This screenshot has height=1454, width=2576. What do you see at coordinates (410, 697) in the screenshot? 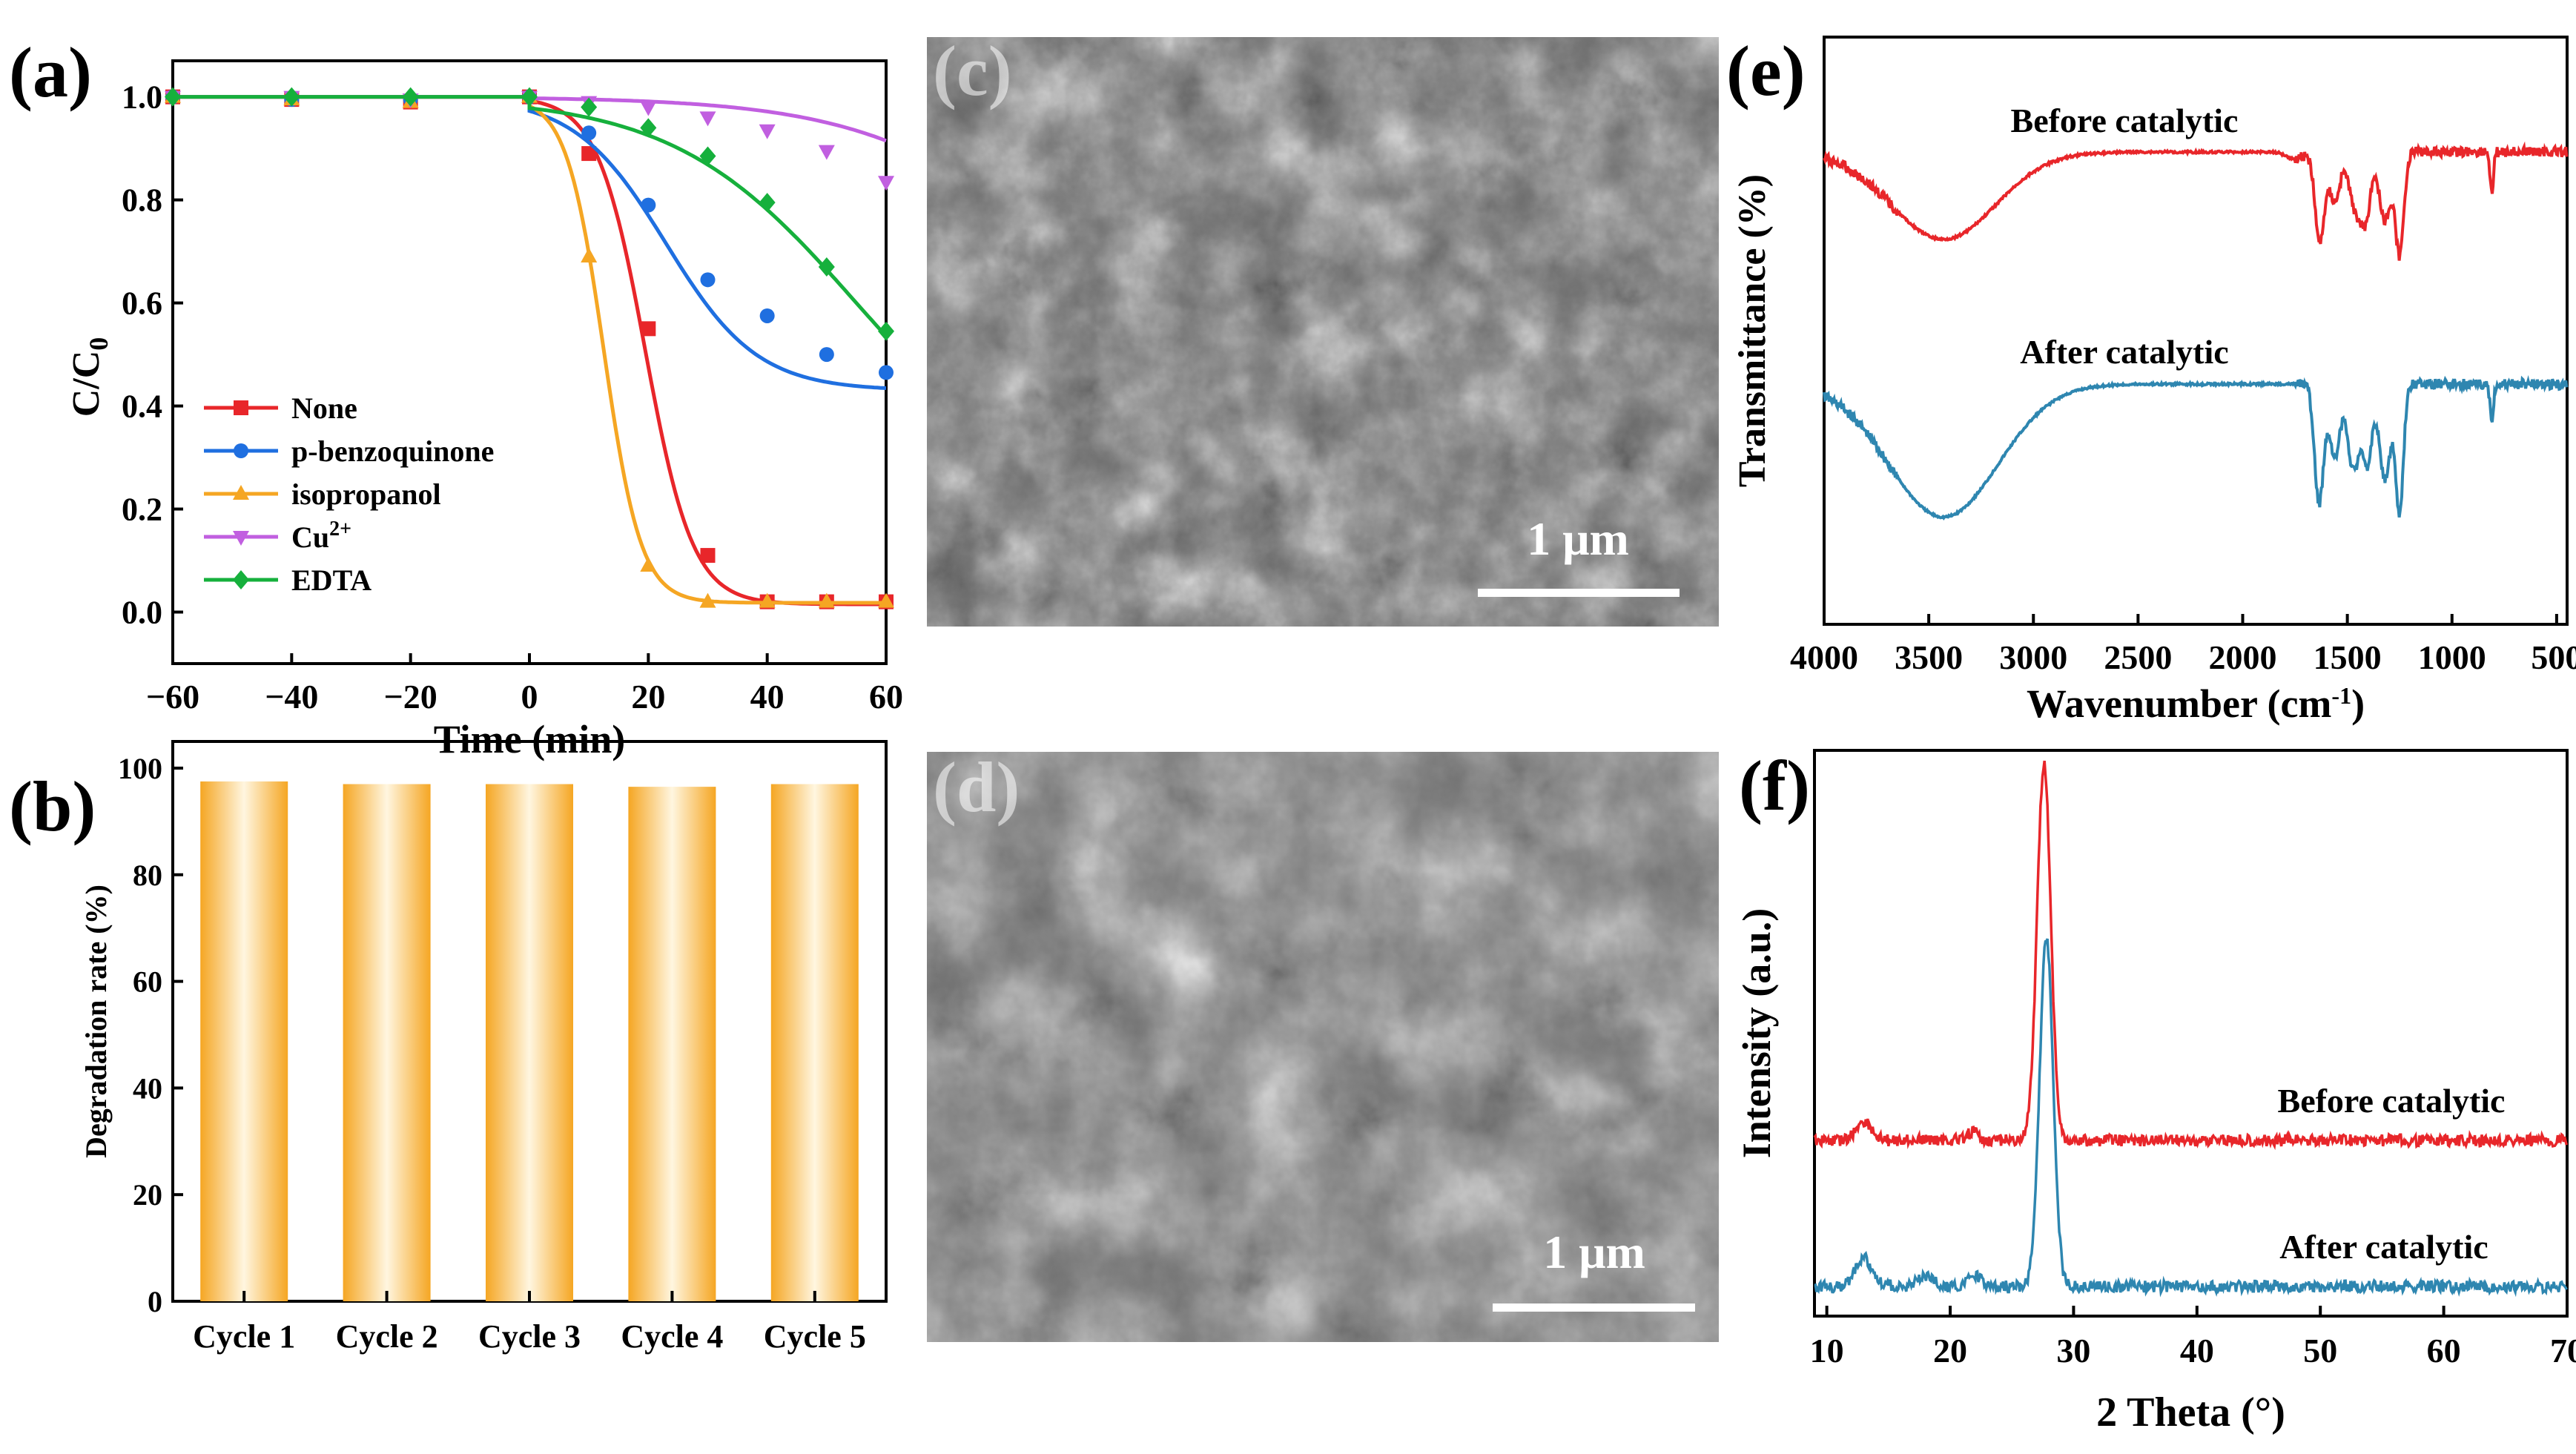
I see `x-tick-label: −20` at bounding box center [410, 697].